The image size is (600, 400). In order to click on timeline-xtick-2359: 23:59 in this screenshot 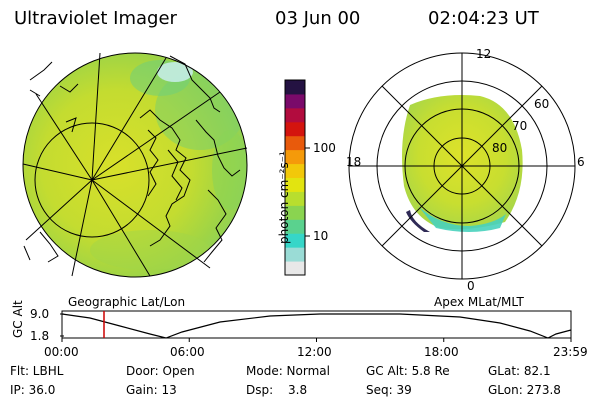, I will do `click(570, 352)`.